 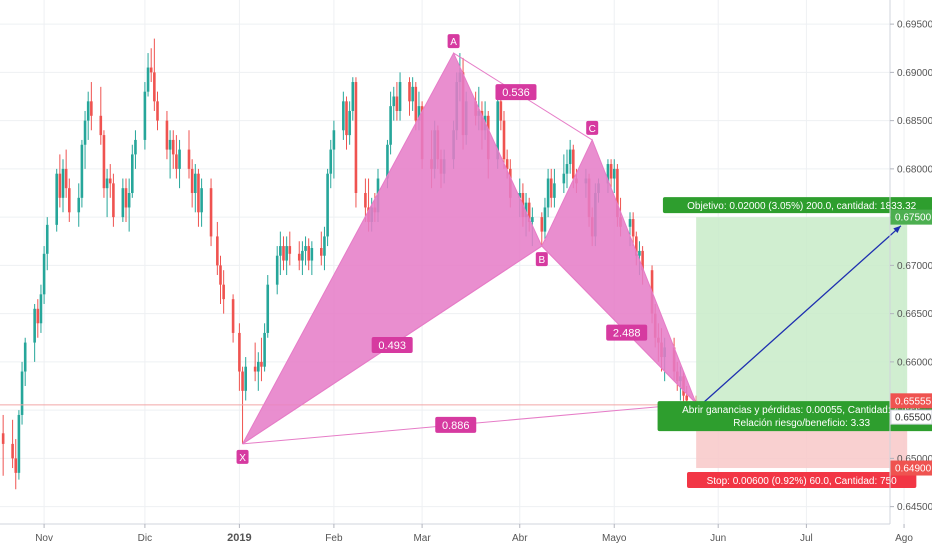 I want to click on pattern-point-a, so click(x=453, y=41).